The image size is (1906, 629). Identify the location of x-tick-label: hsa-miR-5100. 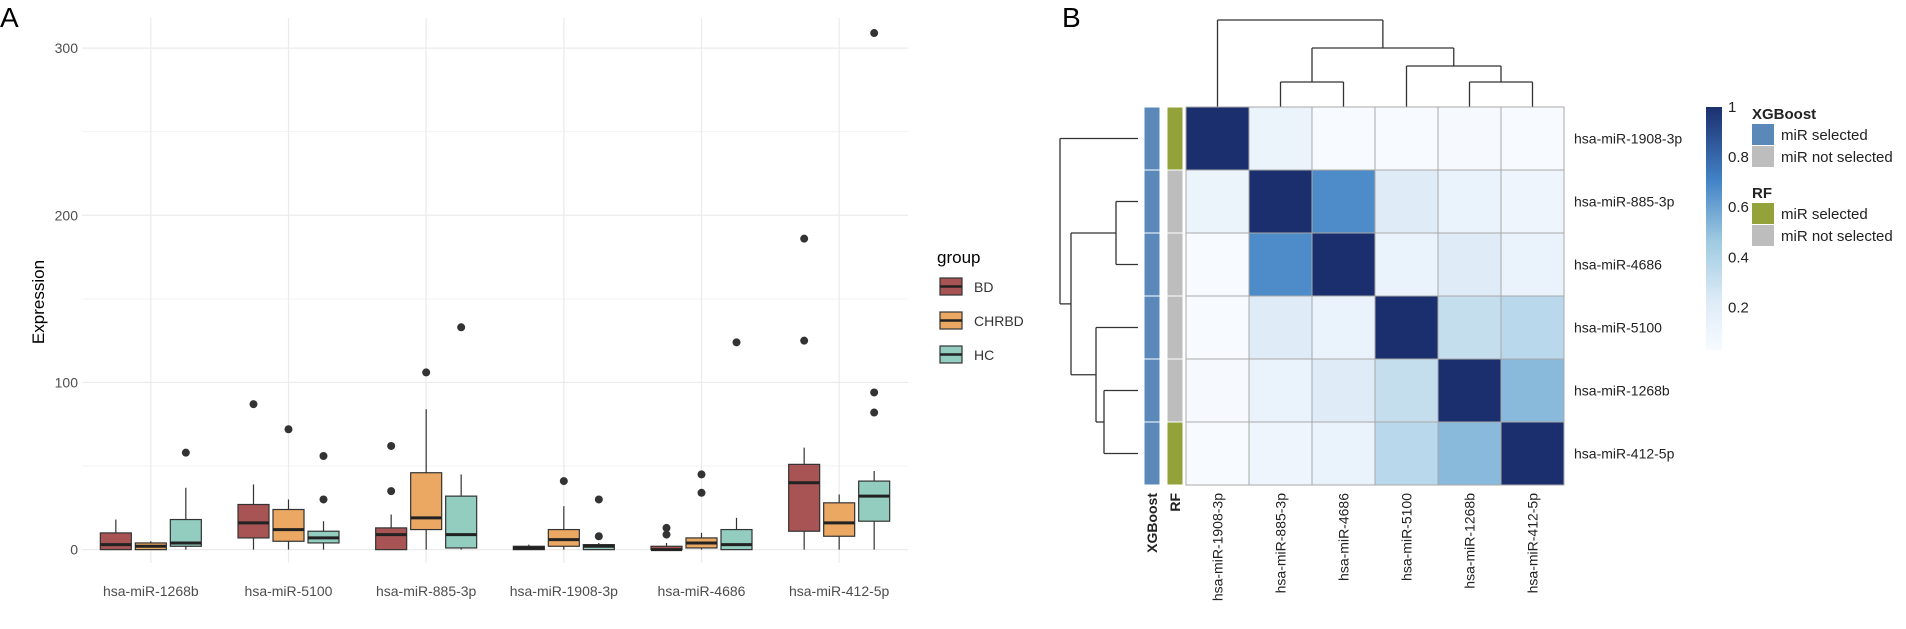
(289, 591).